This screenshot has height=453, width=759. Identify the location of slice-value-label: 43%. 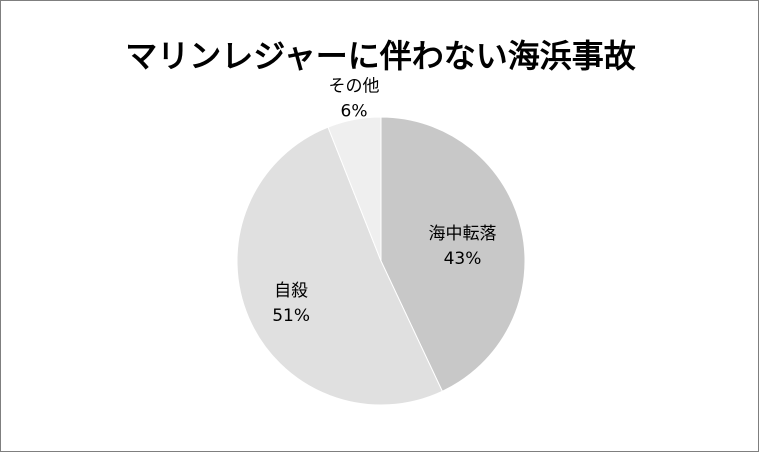
(463, 259).